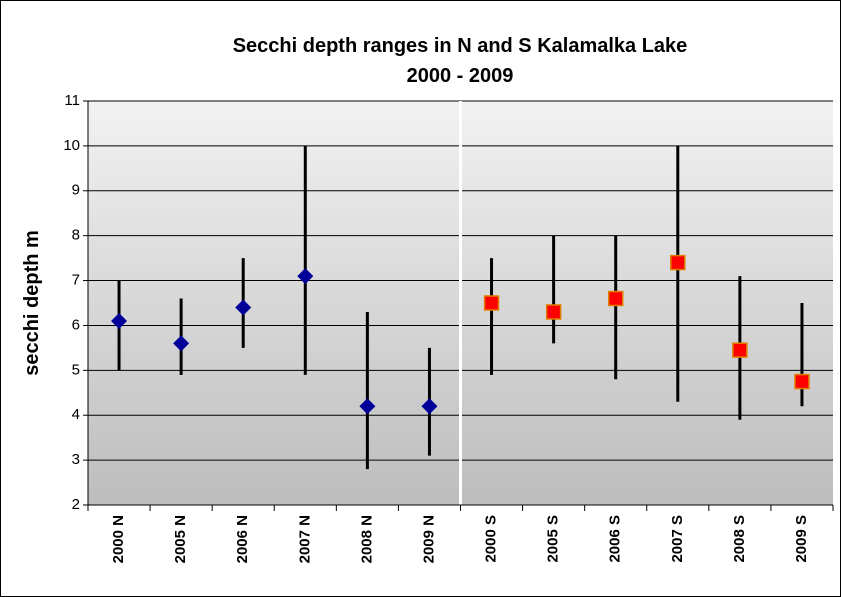  What do you see at coordinates (739, 539) in the screenshot?
I see `x-tick-label: 2008 S` at bounding box center [739, 539].